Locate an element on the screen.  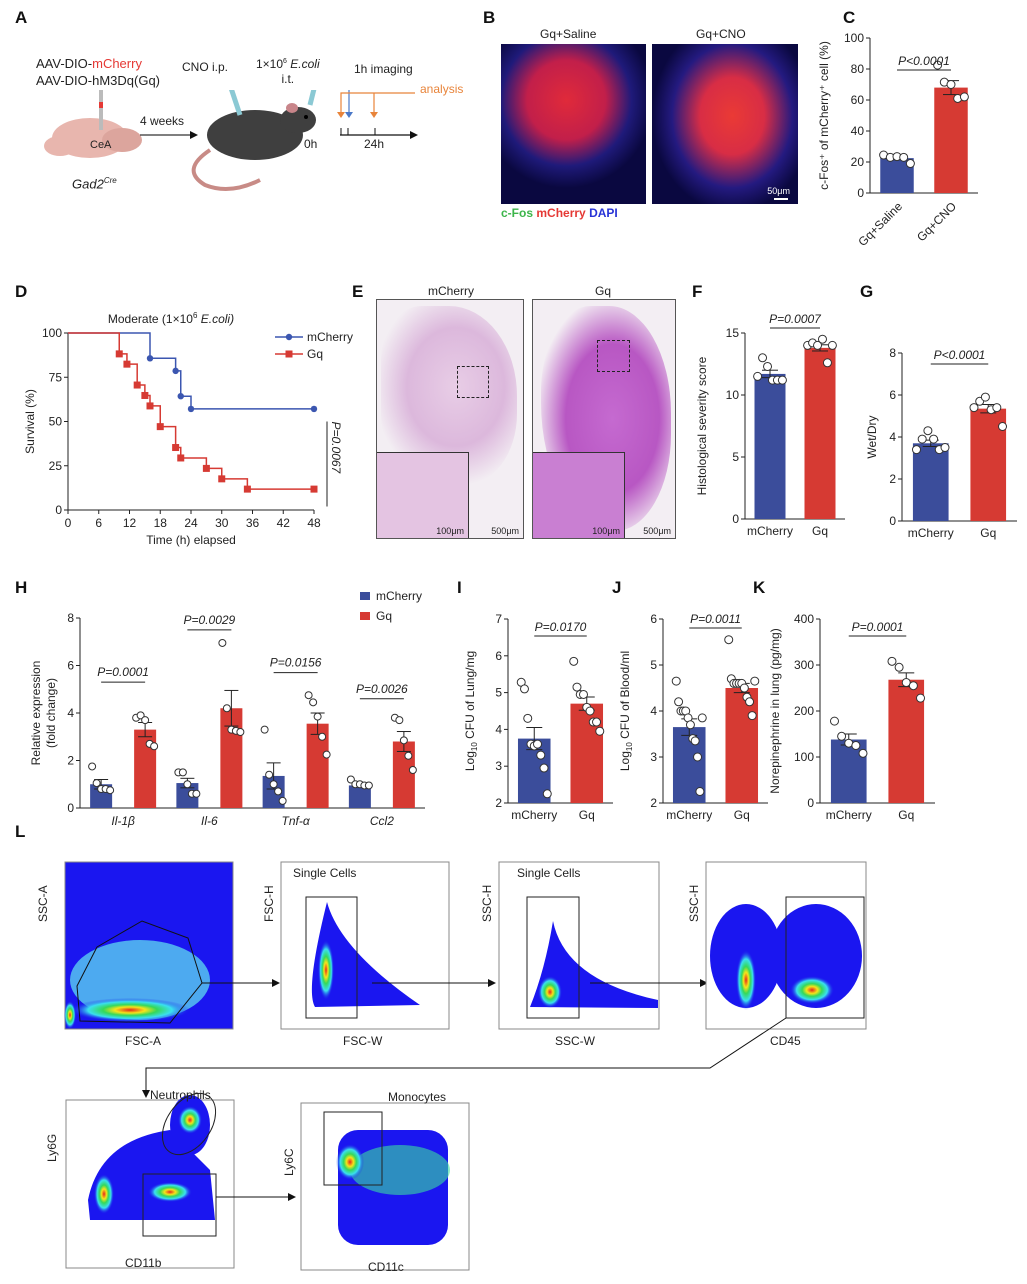
y-tick-label: 75 is located at coordinates (56, 377).